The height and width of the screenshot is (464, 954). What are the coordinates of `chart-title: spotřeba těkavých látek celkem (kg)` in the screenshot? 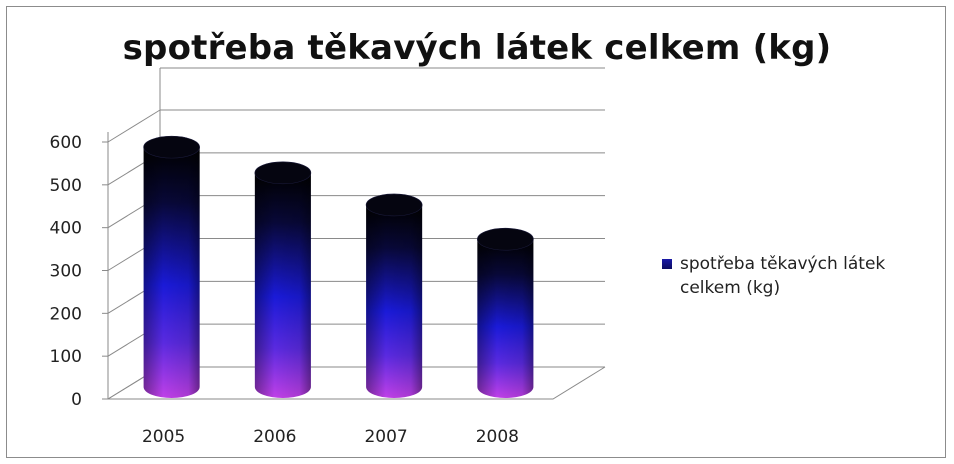 It's located at (477, 48).